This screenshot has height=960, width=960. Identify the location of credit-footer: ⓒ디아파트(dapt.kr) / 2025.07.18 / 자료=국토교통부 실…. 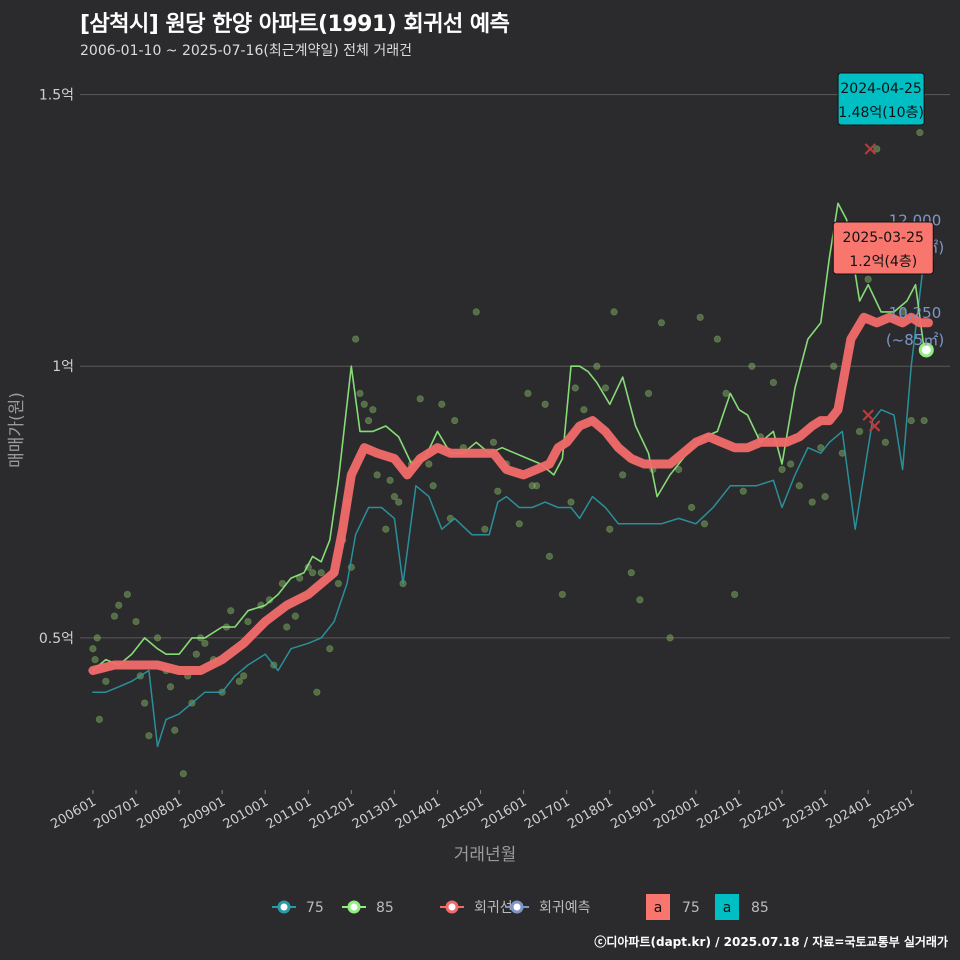
(771, 942).